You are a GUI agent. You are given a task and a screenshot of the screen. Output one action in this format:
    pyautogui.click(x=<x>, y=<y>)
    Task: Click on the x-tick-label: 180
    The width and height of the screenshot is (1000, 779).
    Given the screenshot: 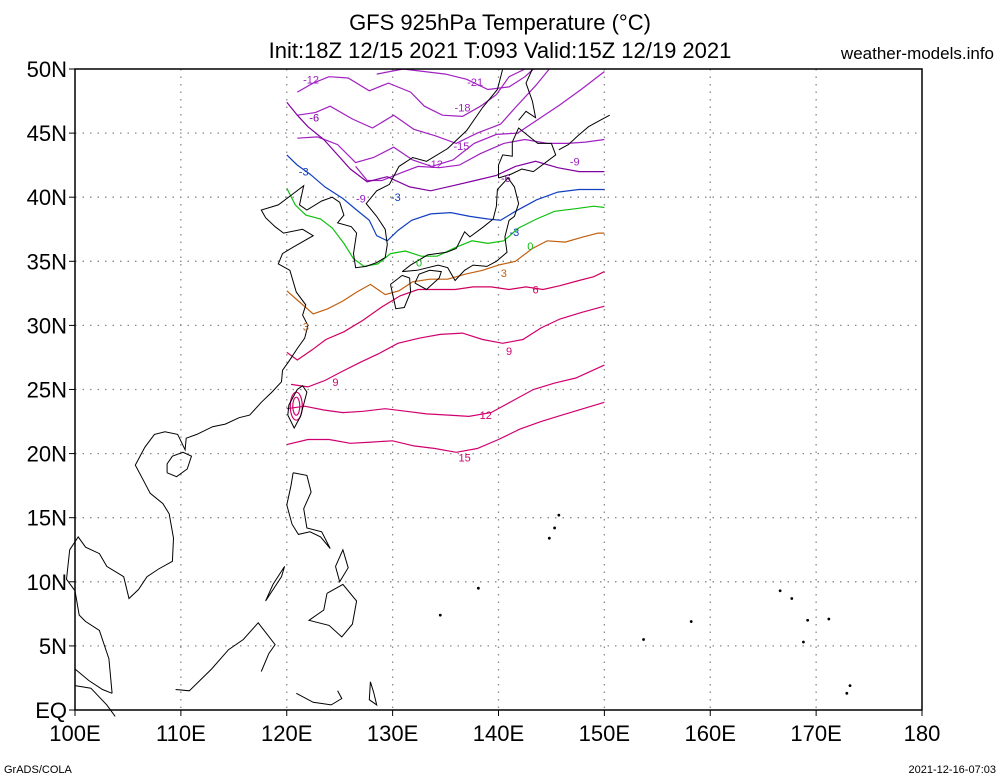 What is the action you would take?
    pyautogui.click(x=922, y=733)
    